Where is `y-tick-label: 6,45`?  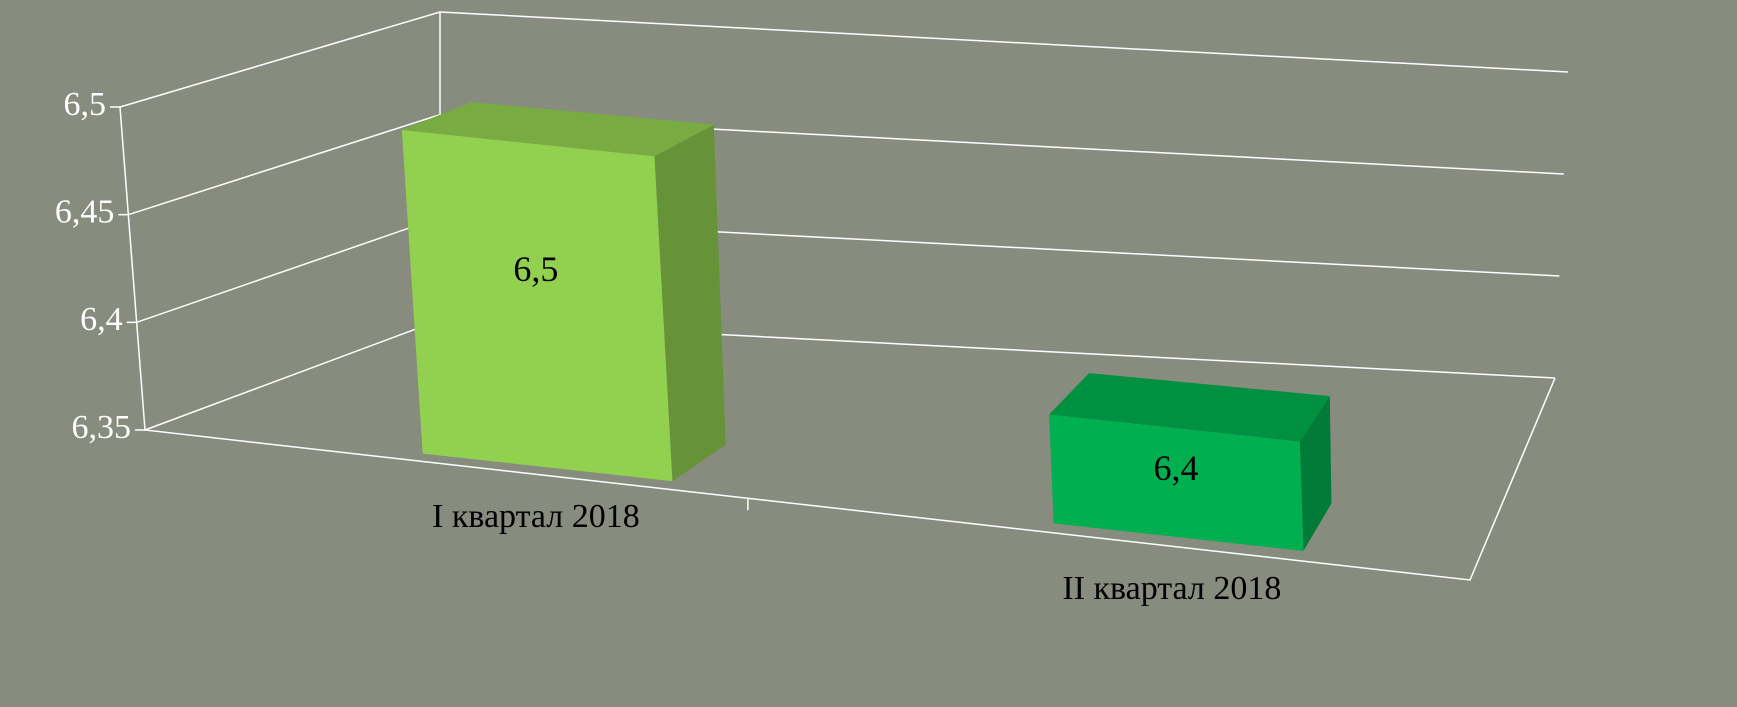 y-tick-label: 6,45 is located at coordinates (85, 211).